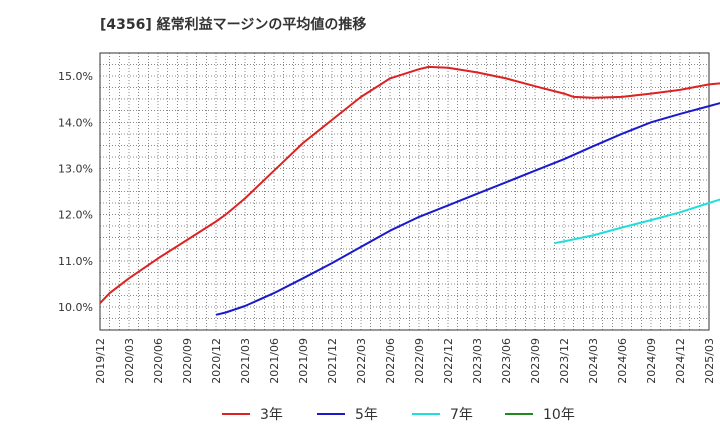  What do you see at coordinates (75, 215) in the screenshot?
I see `y-tick-label: 12.0%` at bounding box center [75, 215].